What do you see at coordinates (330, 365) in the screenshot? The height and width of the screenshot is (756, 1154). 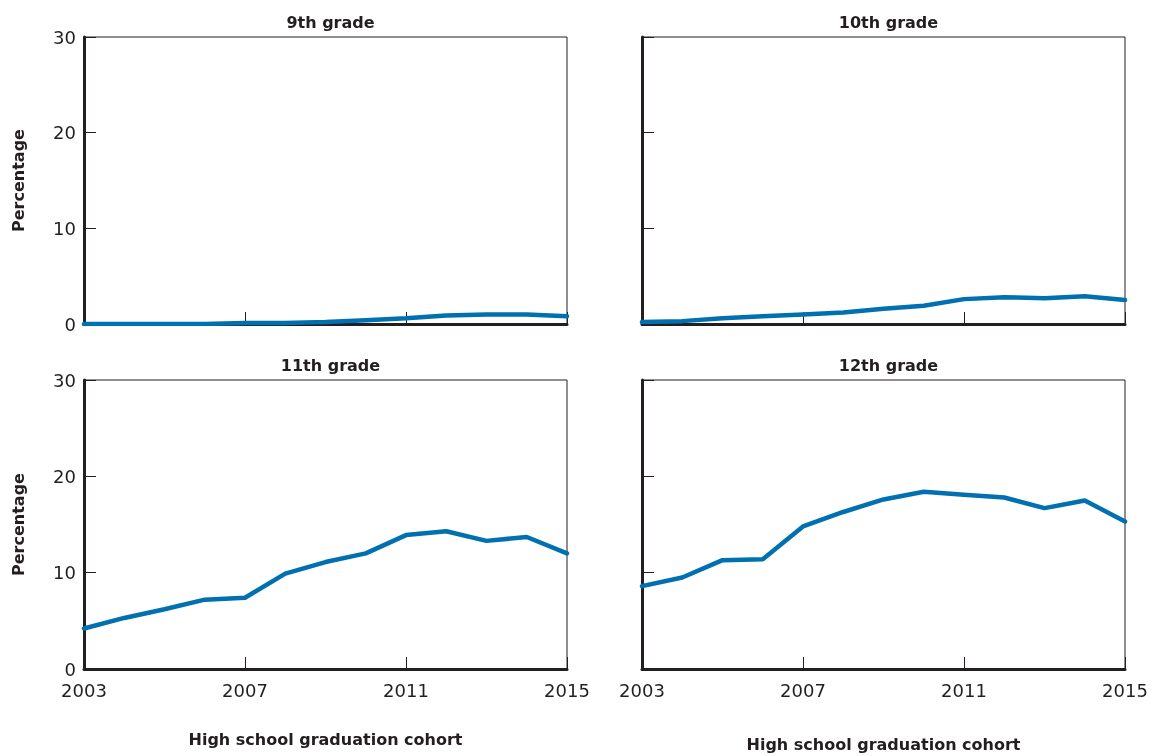 I see `chart-title: 11th grade` at bounding box center [330, 365].